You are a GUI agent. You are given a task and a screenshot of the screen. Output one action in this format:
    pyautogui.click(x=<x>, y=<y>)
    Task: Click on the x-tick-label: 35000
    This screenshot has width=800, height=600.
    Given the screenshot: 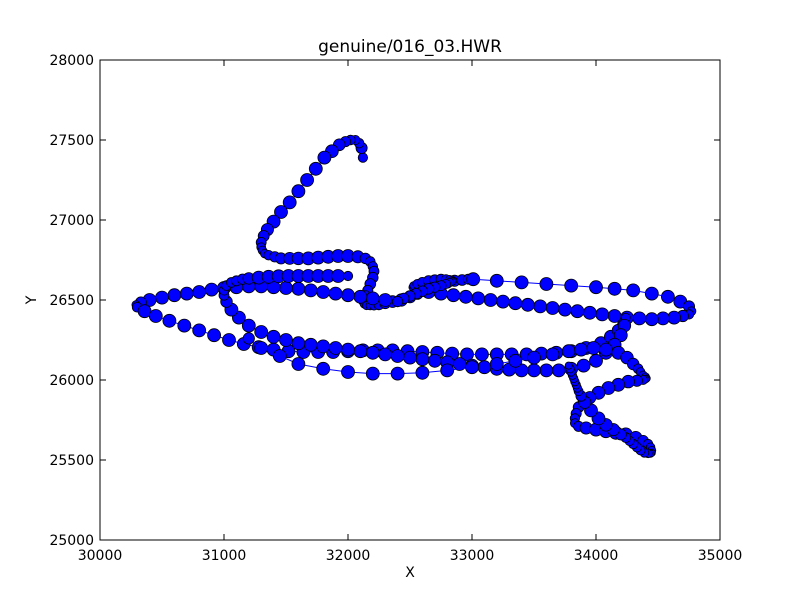 What is the action you would take?
    pyautogui.click(x=720, y=556)
    